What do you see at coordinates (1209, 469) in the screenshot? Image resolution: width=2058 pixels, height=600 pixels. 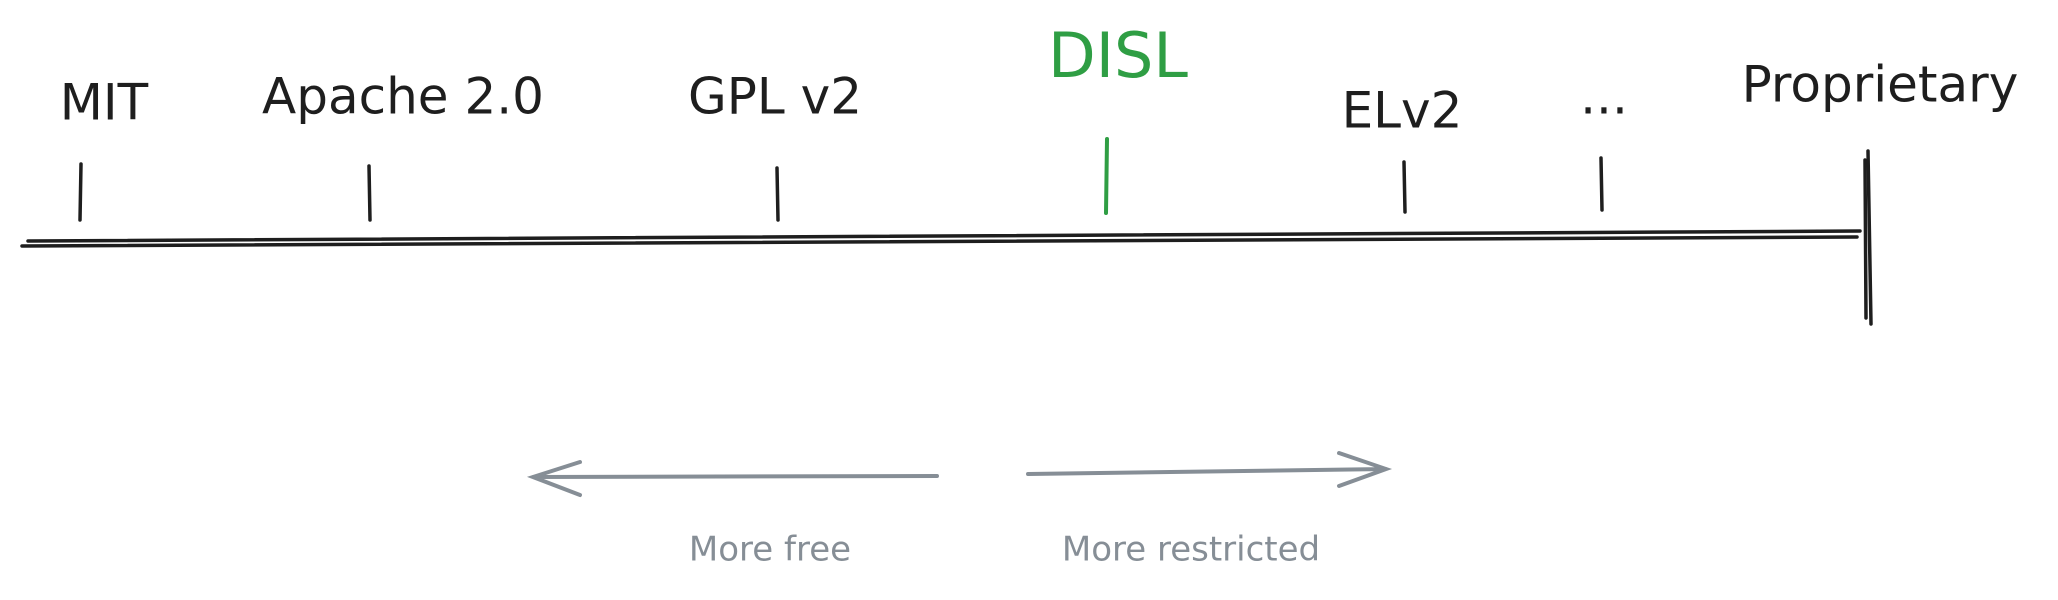 I see `arrow-right` at bounding box center [1209, 469].